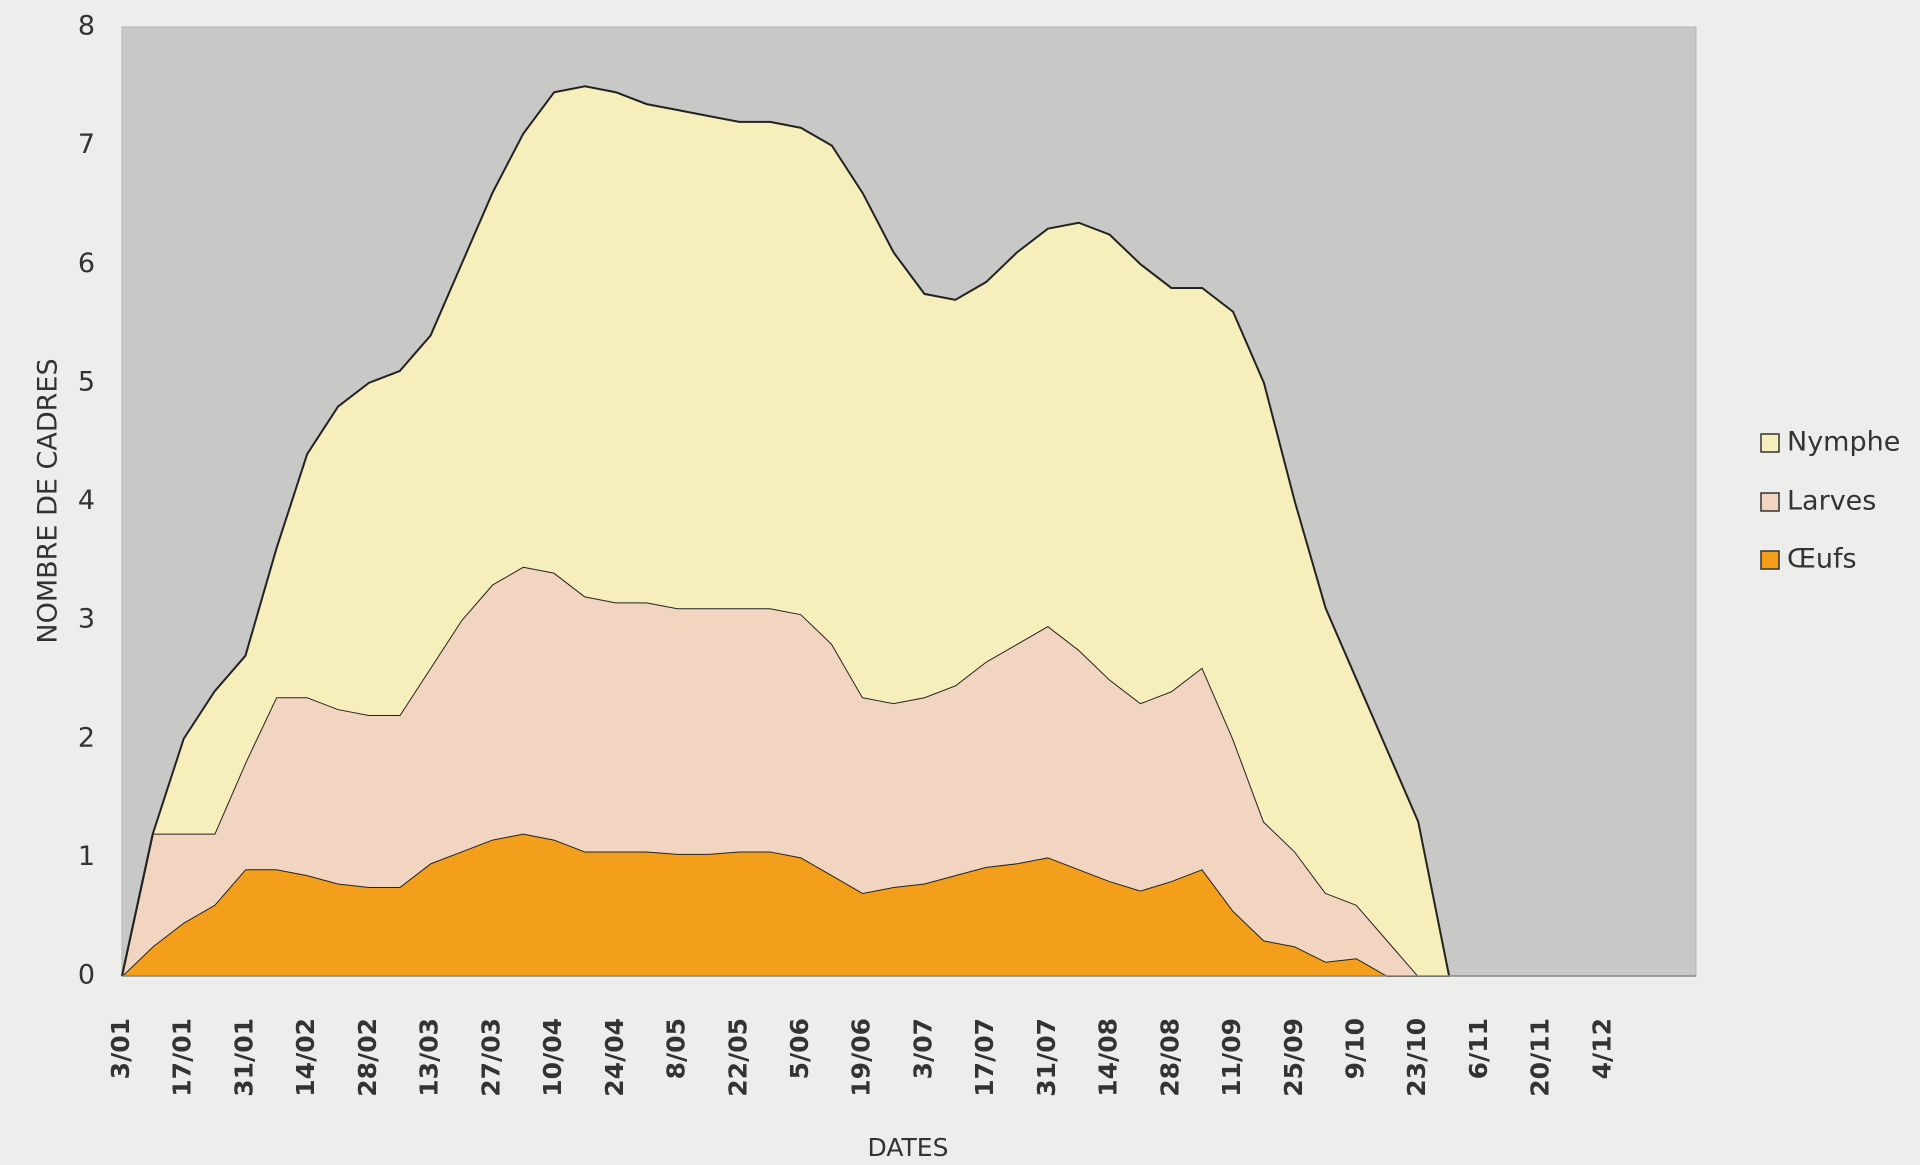 The width and height of the screenshot is (1920, 1165). Describe the element at coordinates (86, 619) in the screenshot. I see `y-tick-label: 3` at that location.